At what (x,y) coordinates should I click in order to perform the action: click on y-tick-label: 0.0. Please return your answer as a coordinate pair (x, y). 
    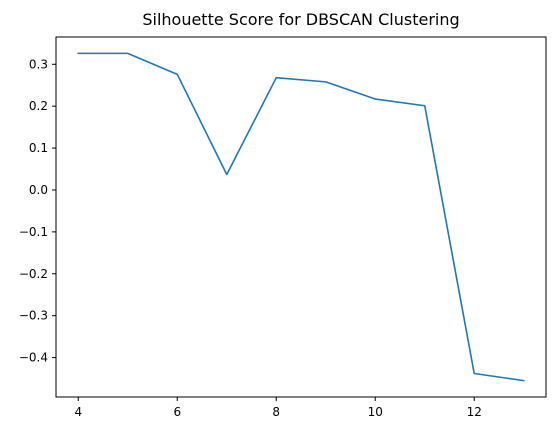
    Looking at the image, I should click on (38, 190).